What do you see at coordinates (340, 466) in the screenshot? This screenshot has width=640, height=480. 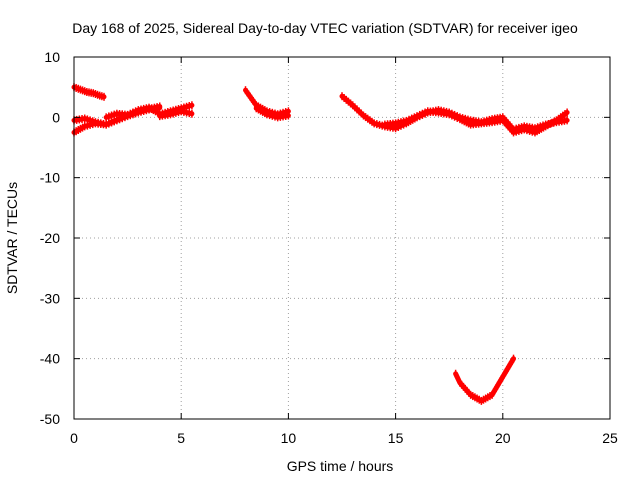 I see `x-axis-label: GPS time / hours` at bounding box center [340, 466].